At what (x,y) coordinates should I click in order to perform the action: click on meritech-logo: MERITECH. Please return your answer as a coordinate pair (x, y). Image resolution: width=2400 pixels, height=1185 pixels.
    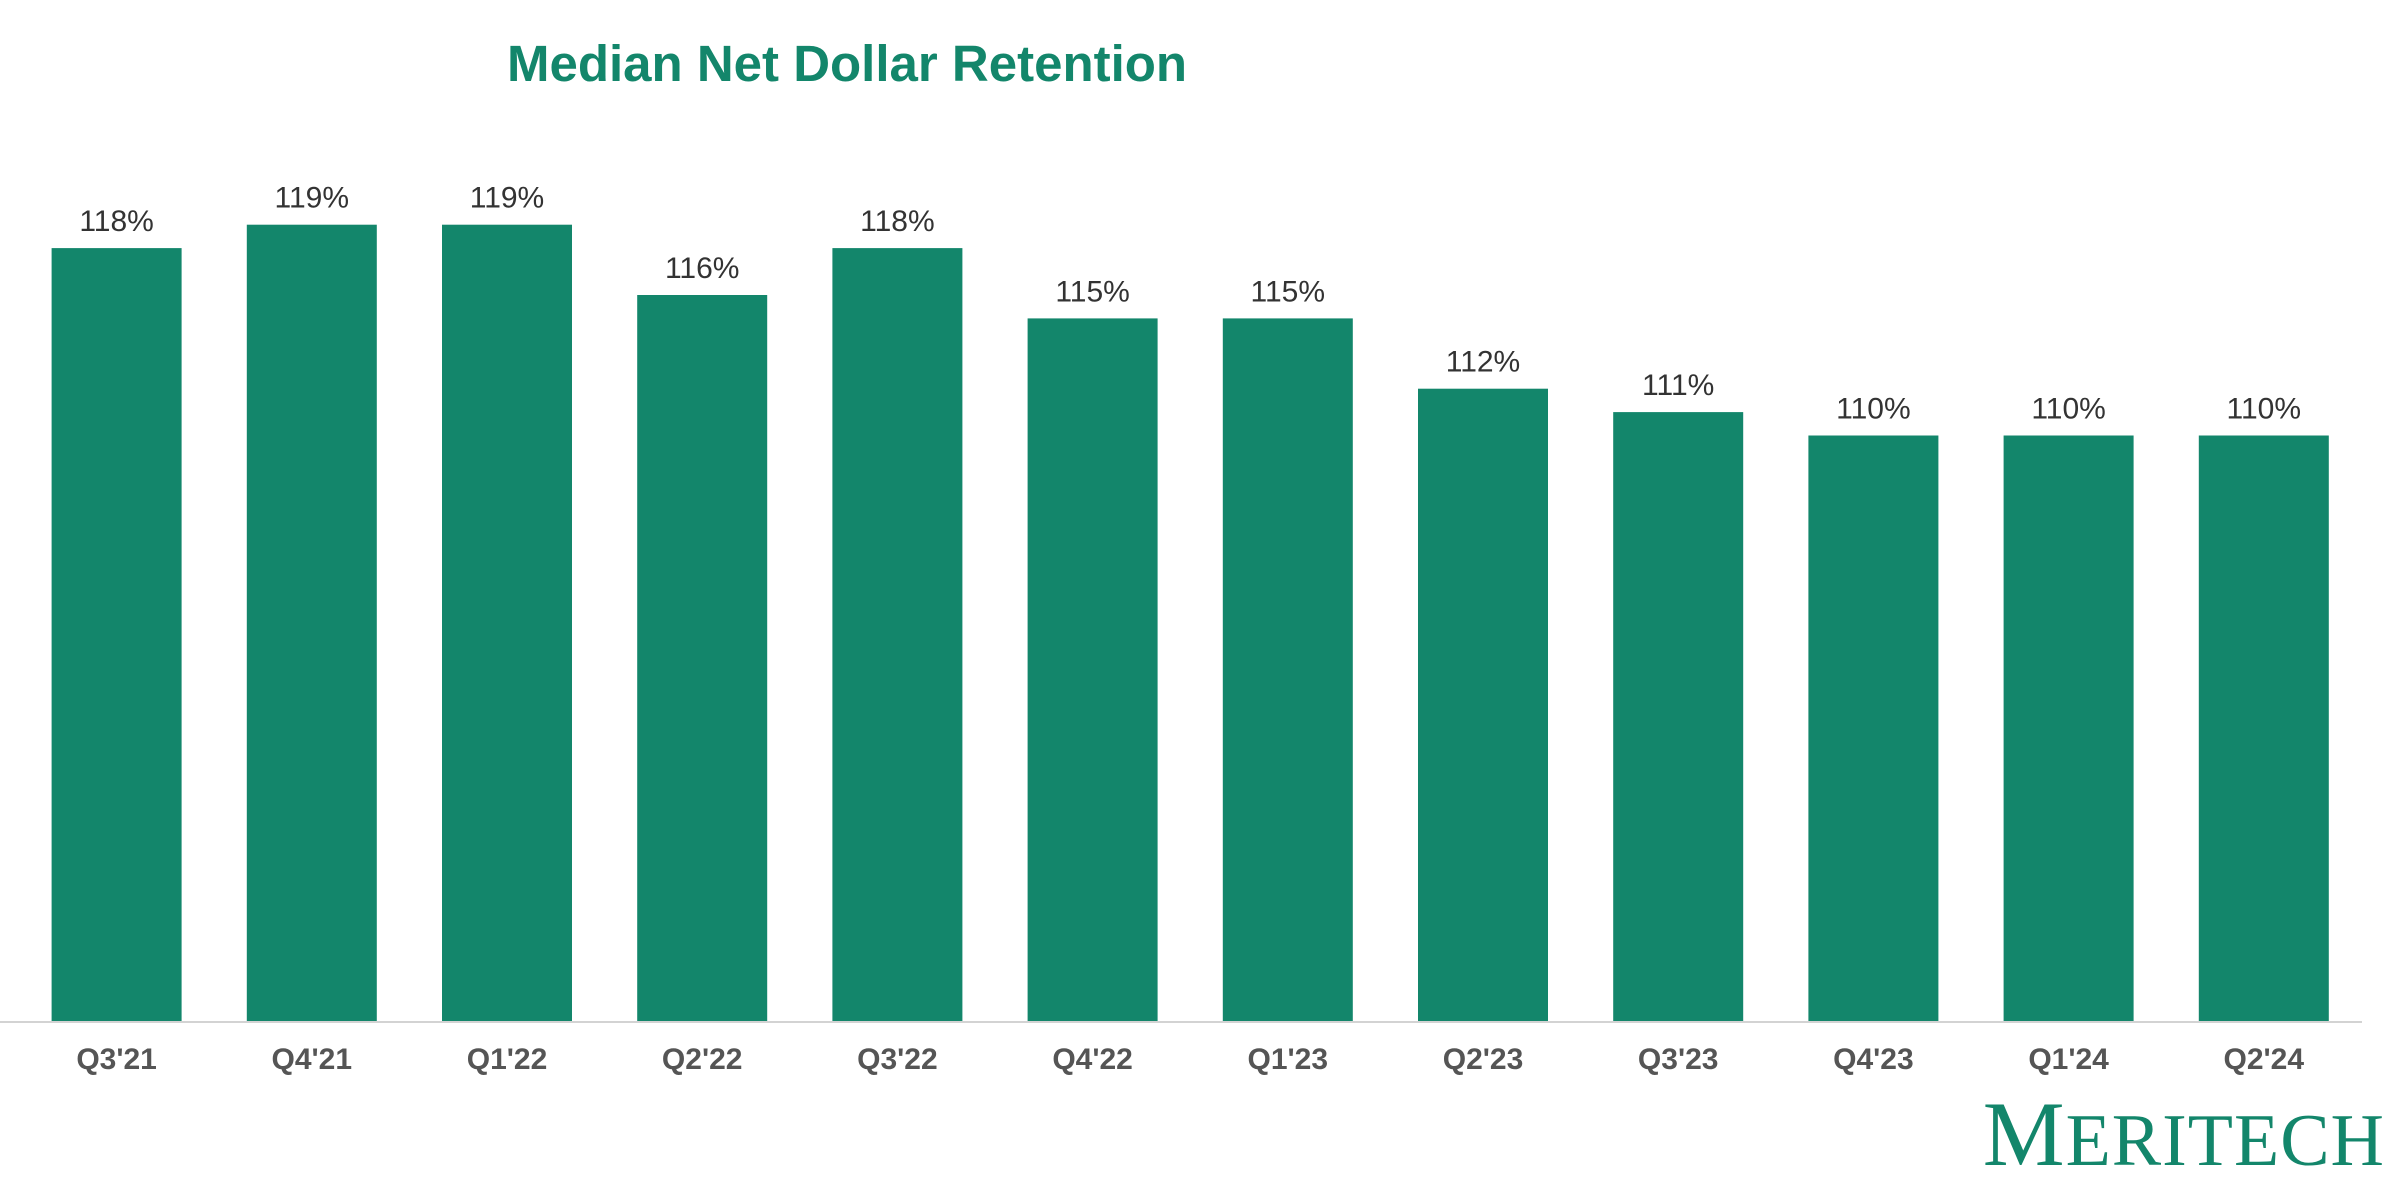
    Looking at the image, I should click on (2183, 1134).